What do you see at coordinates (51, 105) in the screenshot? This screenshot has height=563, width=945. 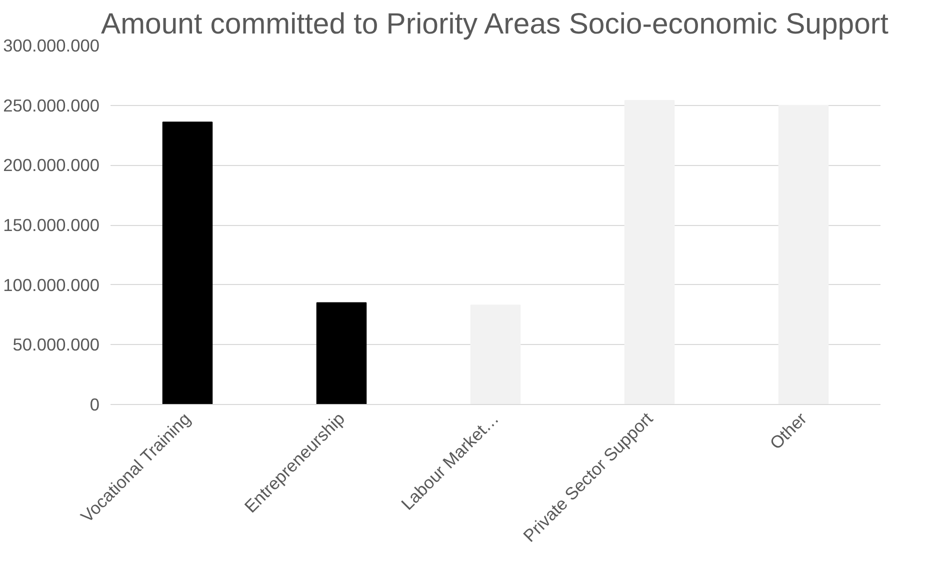 I see `y-tick-label: 250.000.000` at bounding box center [51, 105].